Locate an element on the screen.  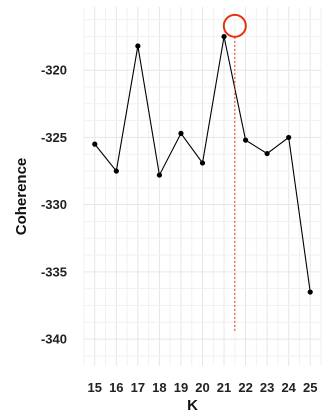
x-tick-label: 25 is located at coordinates (310, 387).